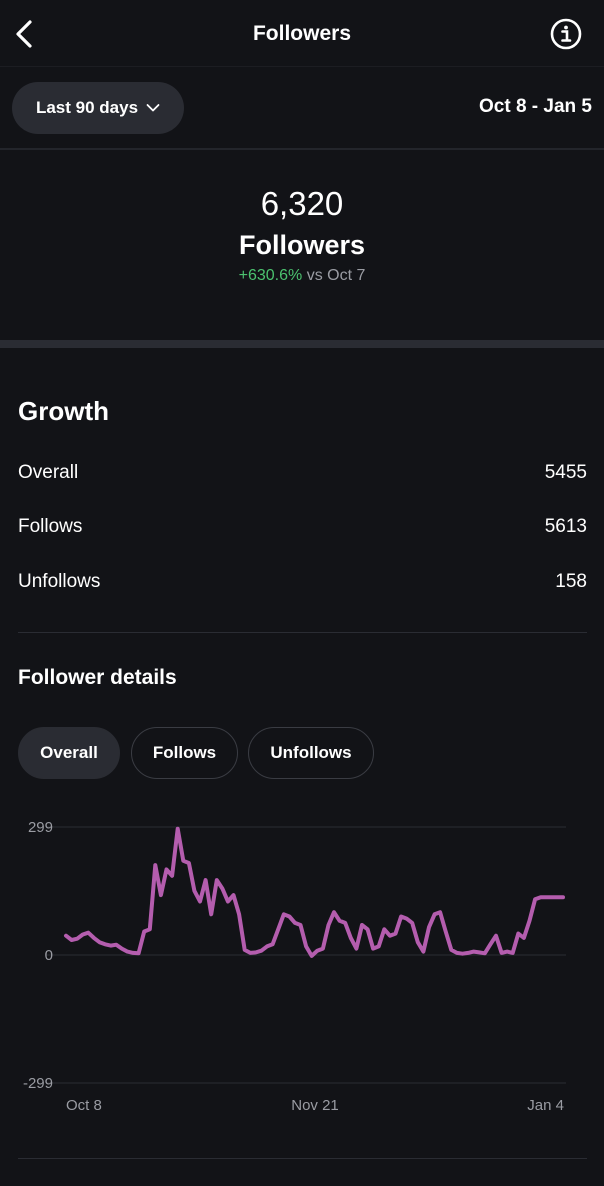 This screenshot has width=604, height=1186. What do you see at coordinates (50, 526) in the screenshot?
I see `growth-row-label: Follows` at bounding box center [50, 526].